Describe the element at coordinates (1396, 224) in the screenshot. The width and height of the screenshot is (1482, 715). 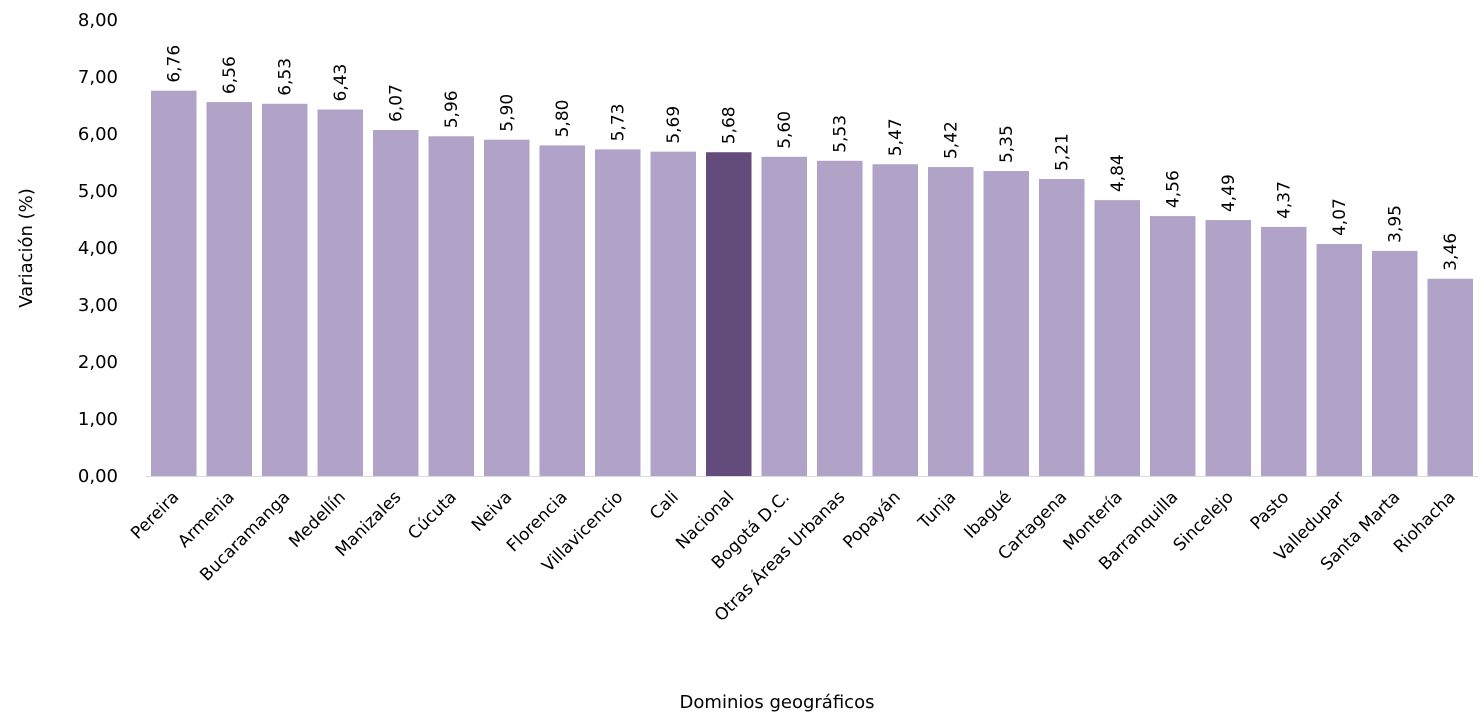
I see `data-label: 3,95` at that location.